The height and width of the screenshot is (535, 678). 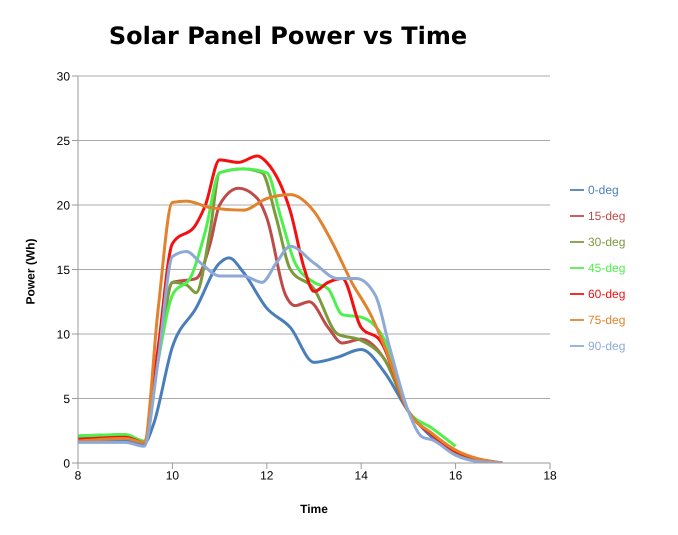 I want to click on x-tick-label: 12, so click(x=267, y=475).